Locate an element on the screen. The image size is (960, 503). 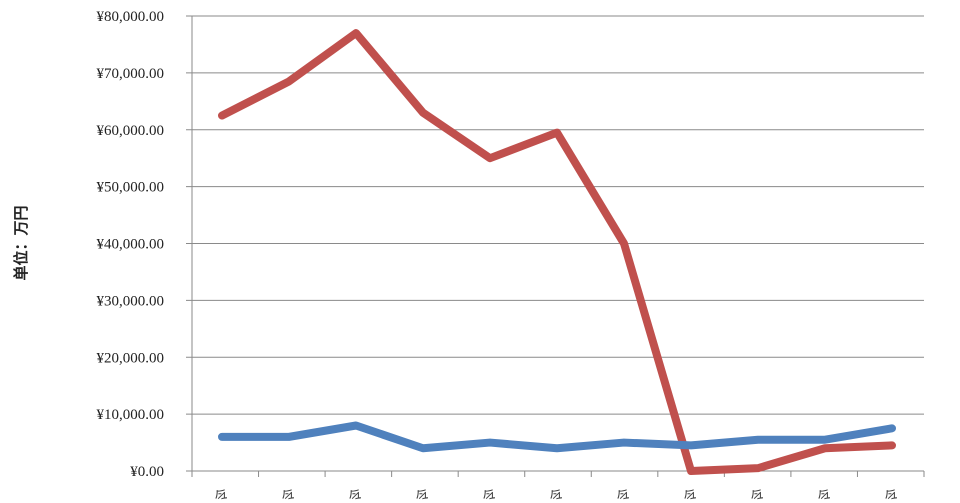
y-tick-label: ¥60,000.00 is located at coordinates (131, 131).